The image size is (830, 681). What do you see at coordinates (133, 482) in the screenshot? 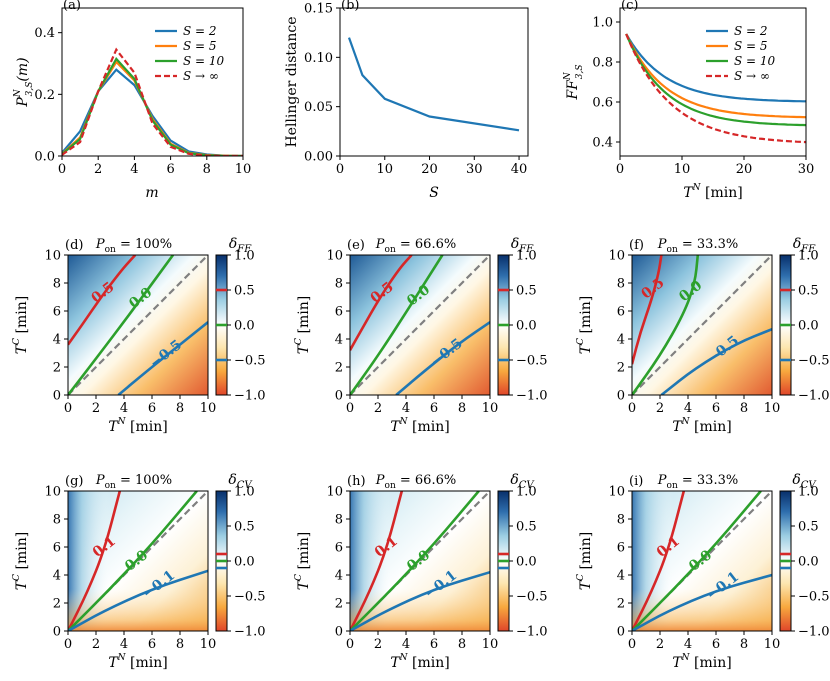
I see `subplot-title: Pon = 100%` at bounding box center [133, 482].